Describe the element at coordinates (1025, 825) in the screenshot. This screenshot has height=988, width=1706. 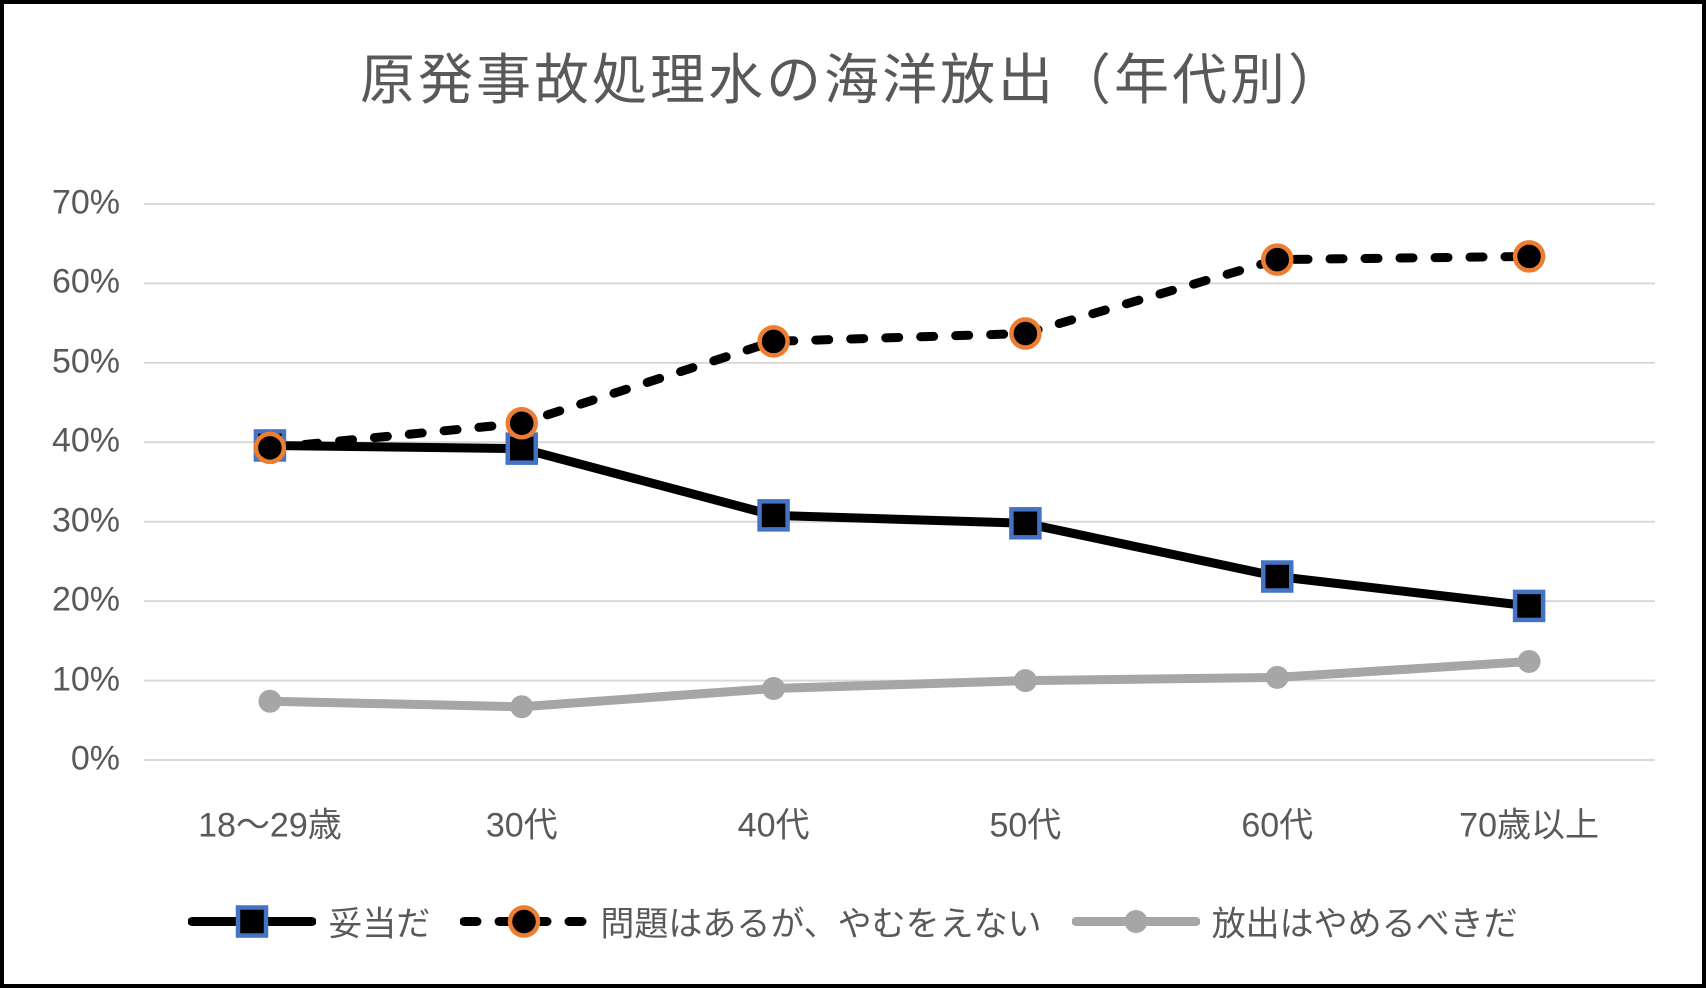
I see `x-tick-label: 50代` at that location.